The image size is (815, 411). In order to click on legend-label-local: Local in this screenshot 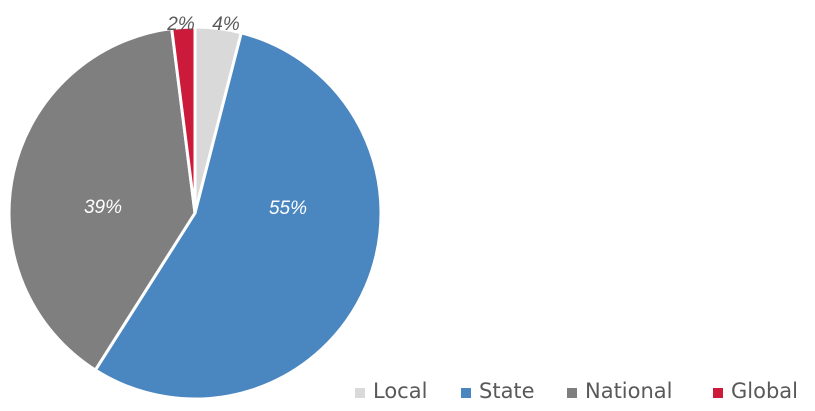, I will do `click(400, 391)`.